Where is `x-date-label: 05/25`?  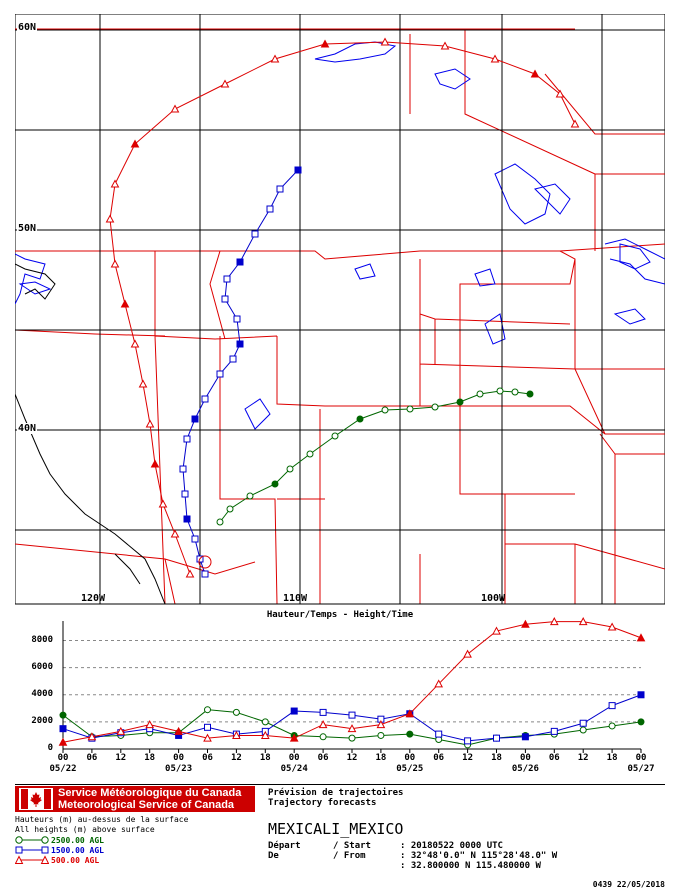 x-date-label: 05/25 is located at coordinates (410, 769).